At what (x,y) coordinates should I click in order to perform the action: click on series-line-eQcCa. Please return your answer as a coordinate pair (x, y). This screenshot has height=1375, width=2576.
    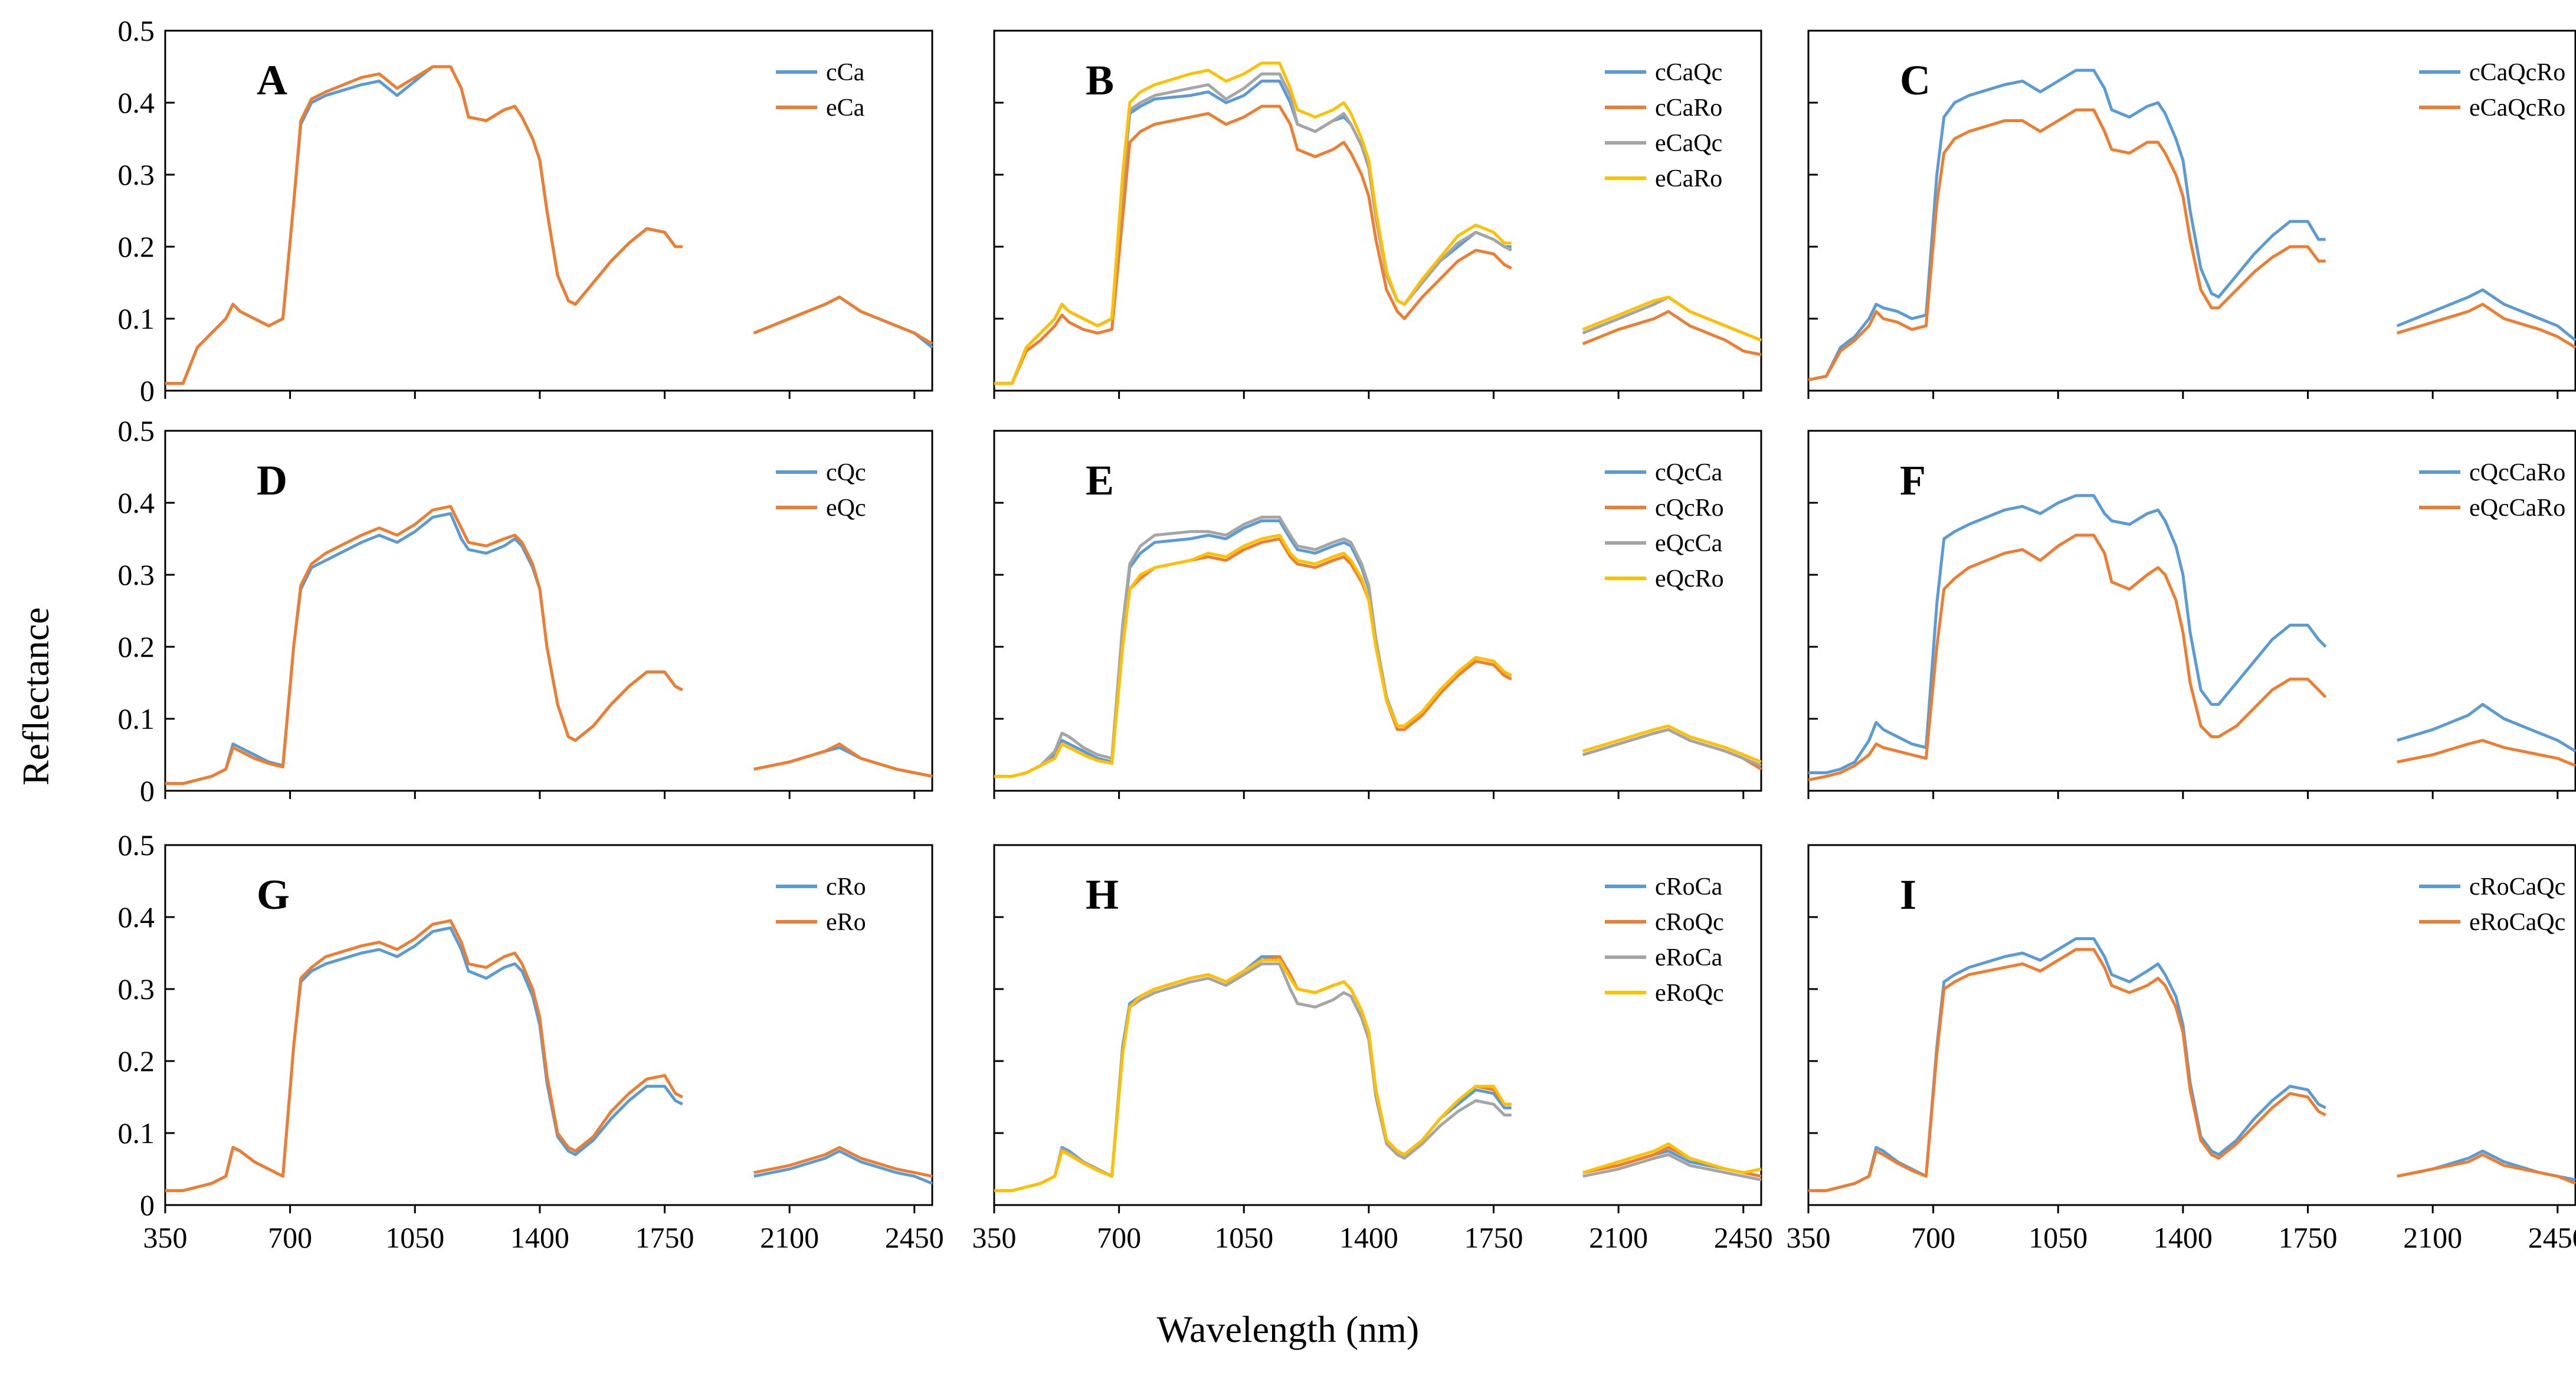
    Looking at the image, I should click on (1378, 646).